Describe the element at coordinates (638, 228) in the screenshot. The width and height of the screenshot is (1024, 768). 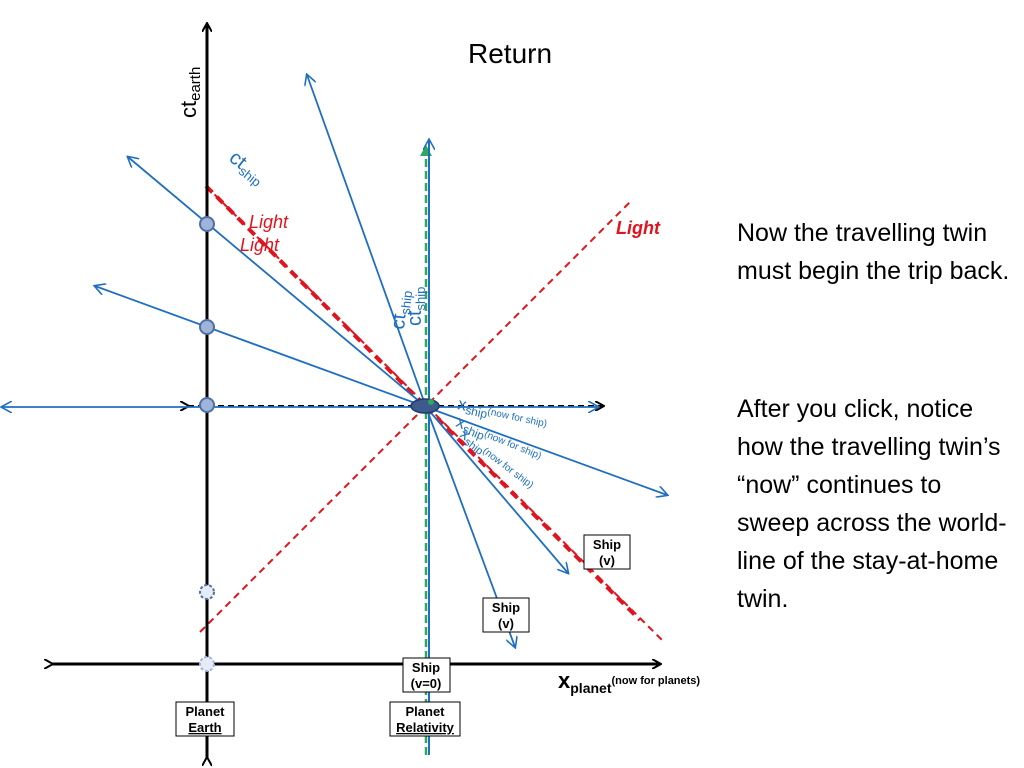
I see `light-label-3: Light` at that location.